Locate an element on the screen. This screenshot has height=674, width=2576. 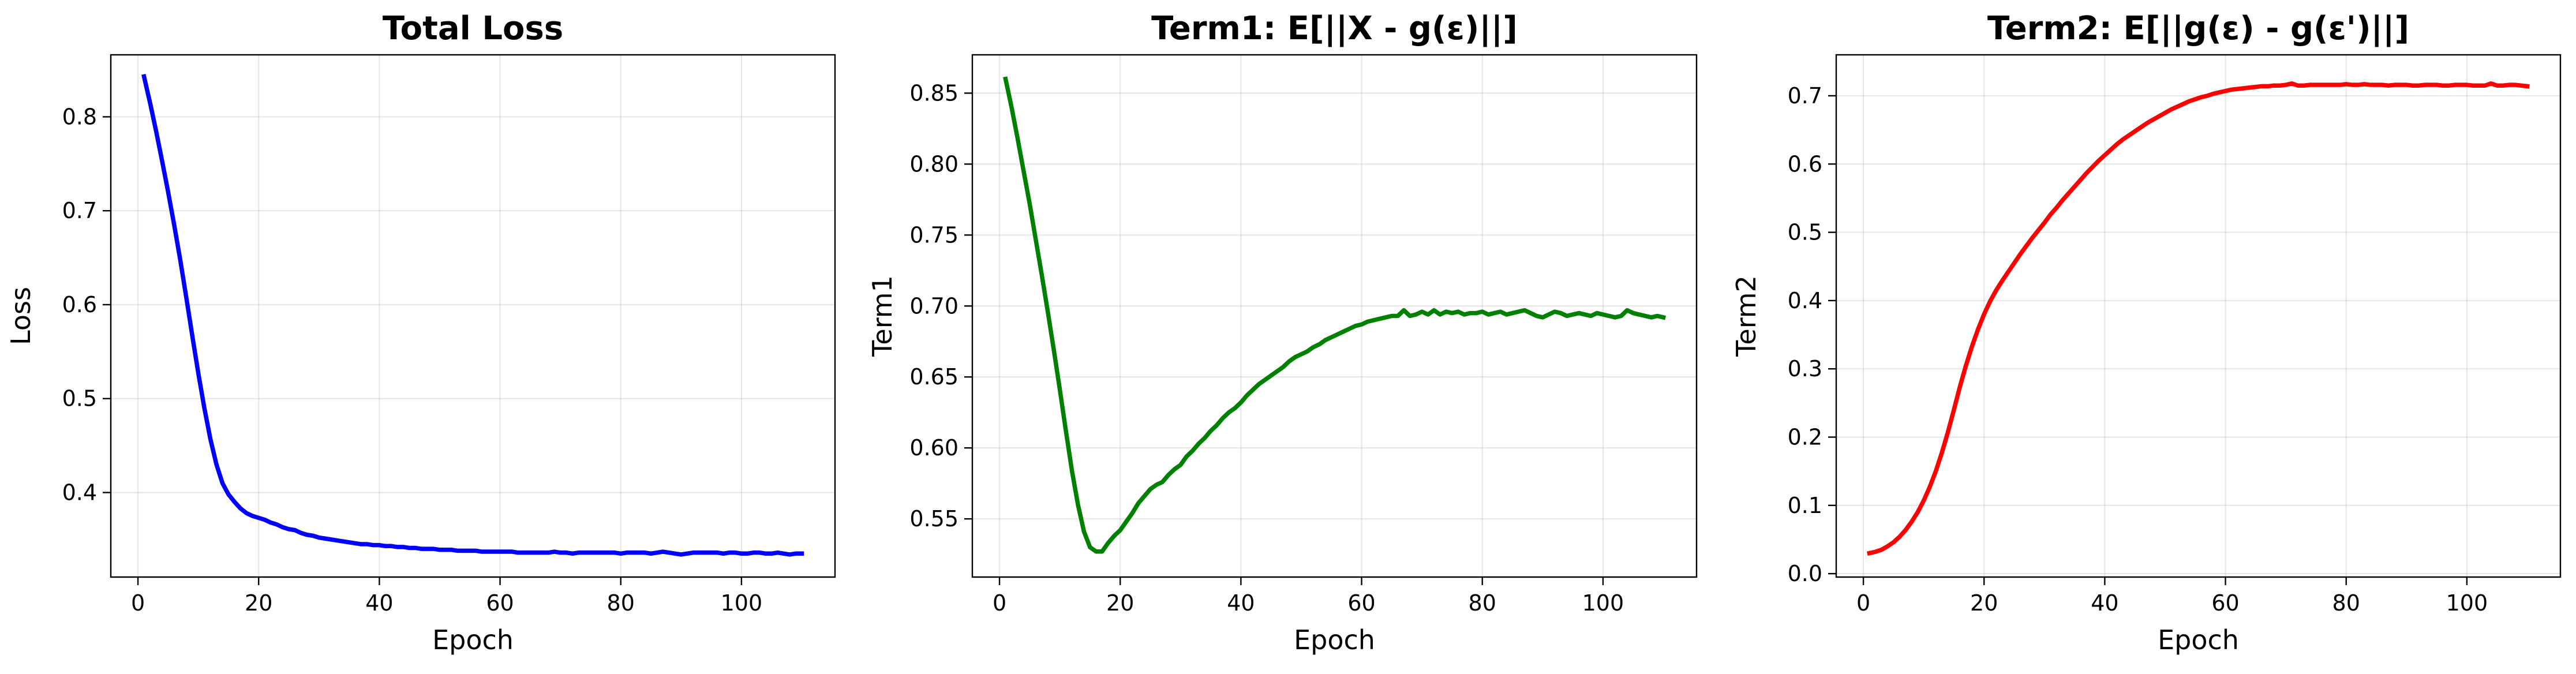
y-tick-label: 0.55 is located at coordinates (933, 519).